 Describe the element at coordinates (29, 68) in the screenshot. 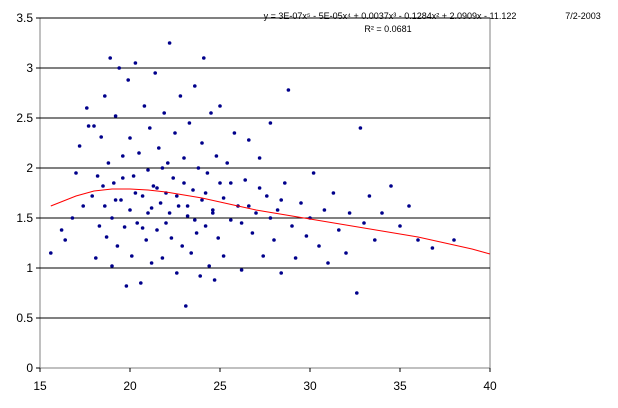

I see `y-tick-label: 3` at that location.